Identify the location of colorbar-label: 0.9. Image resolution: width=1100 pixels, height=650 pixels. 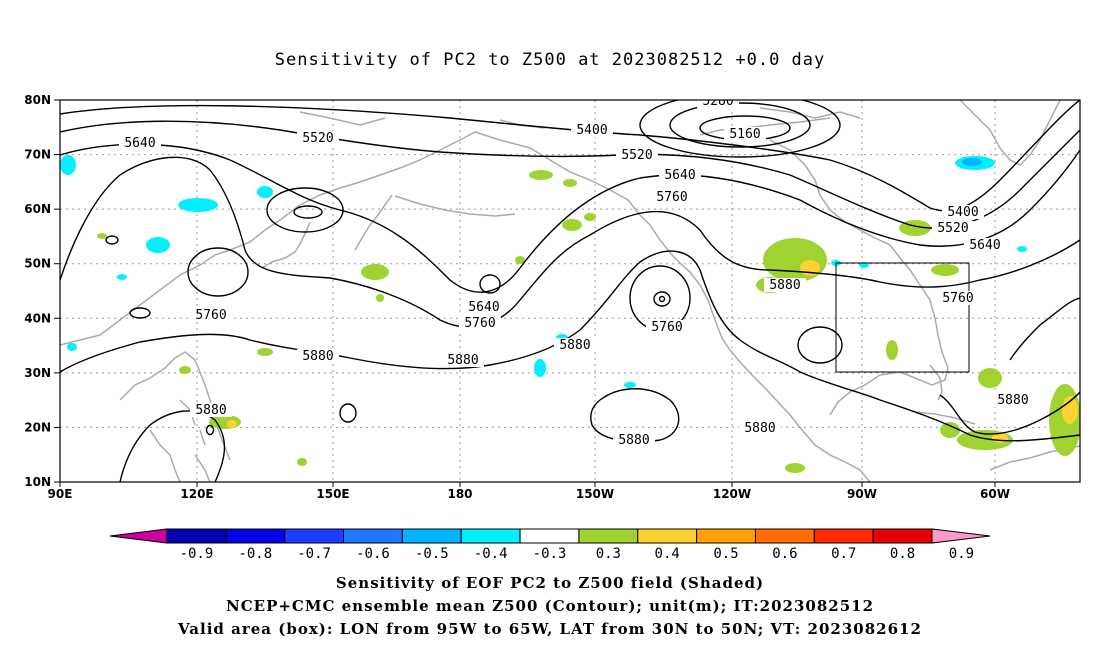
(961, 554).